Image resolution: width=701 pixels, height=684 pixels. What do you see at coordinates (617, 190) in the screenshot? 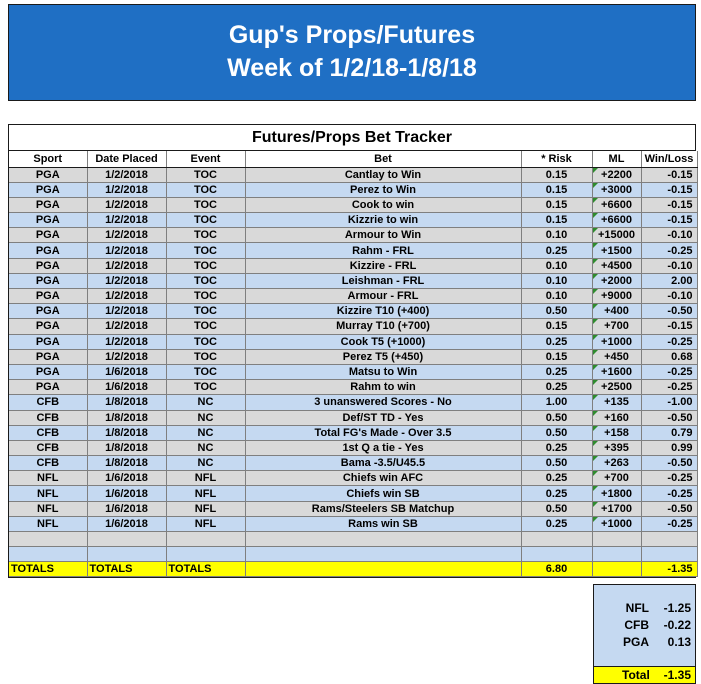
I see `ml-cell: +3000` at bounding box center [617, 190].